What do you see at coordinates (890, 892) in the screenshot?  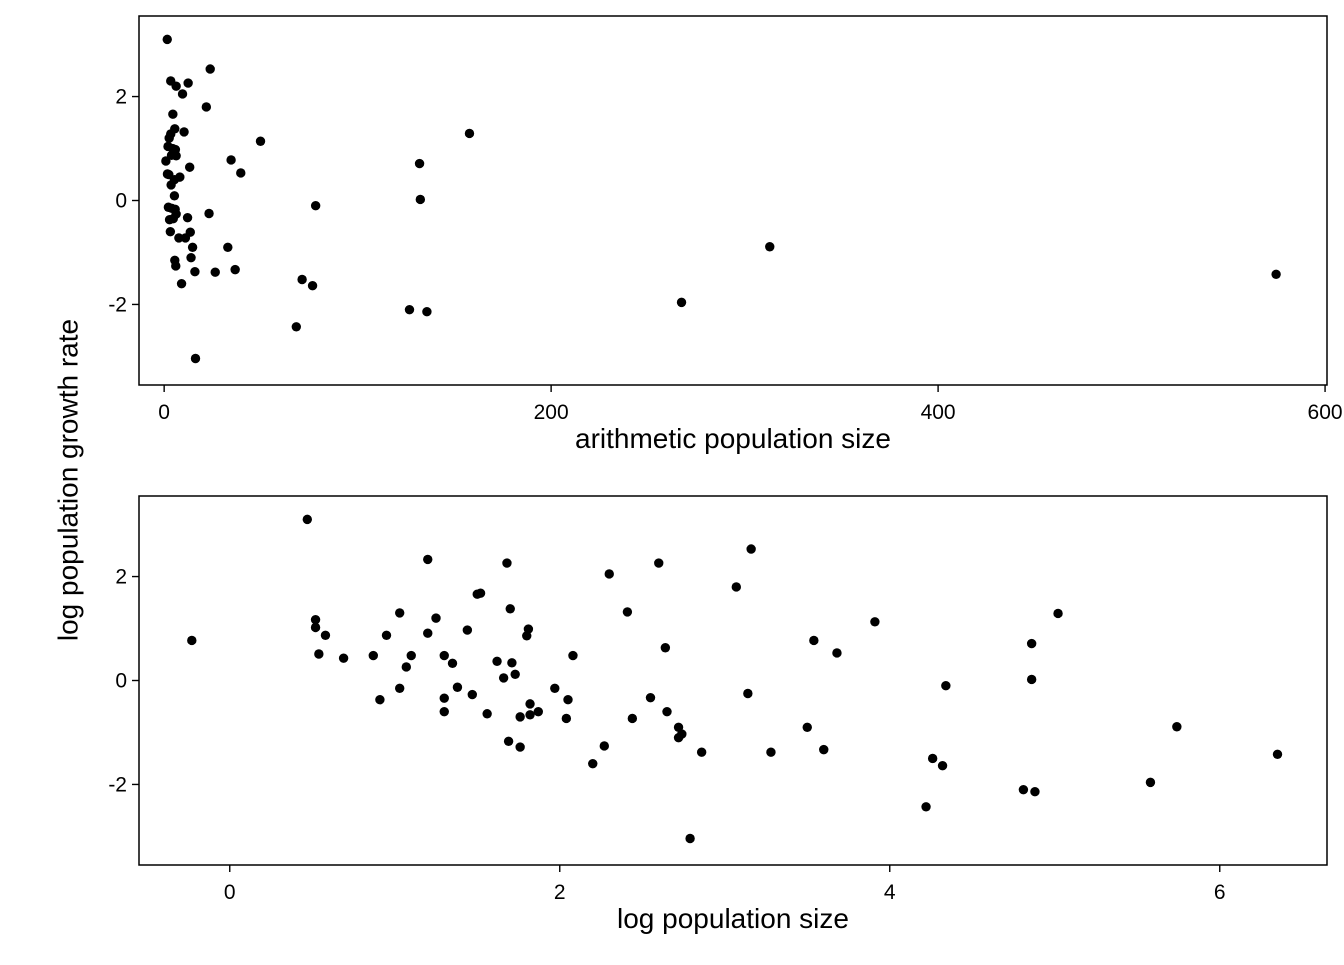 I see `x-axis-tick-label: 4` at bounding box center [890, 892].